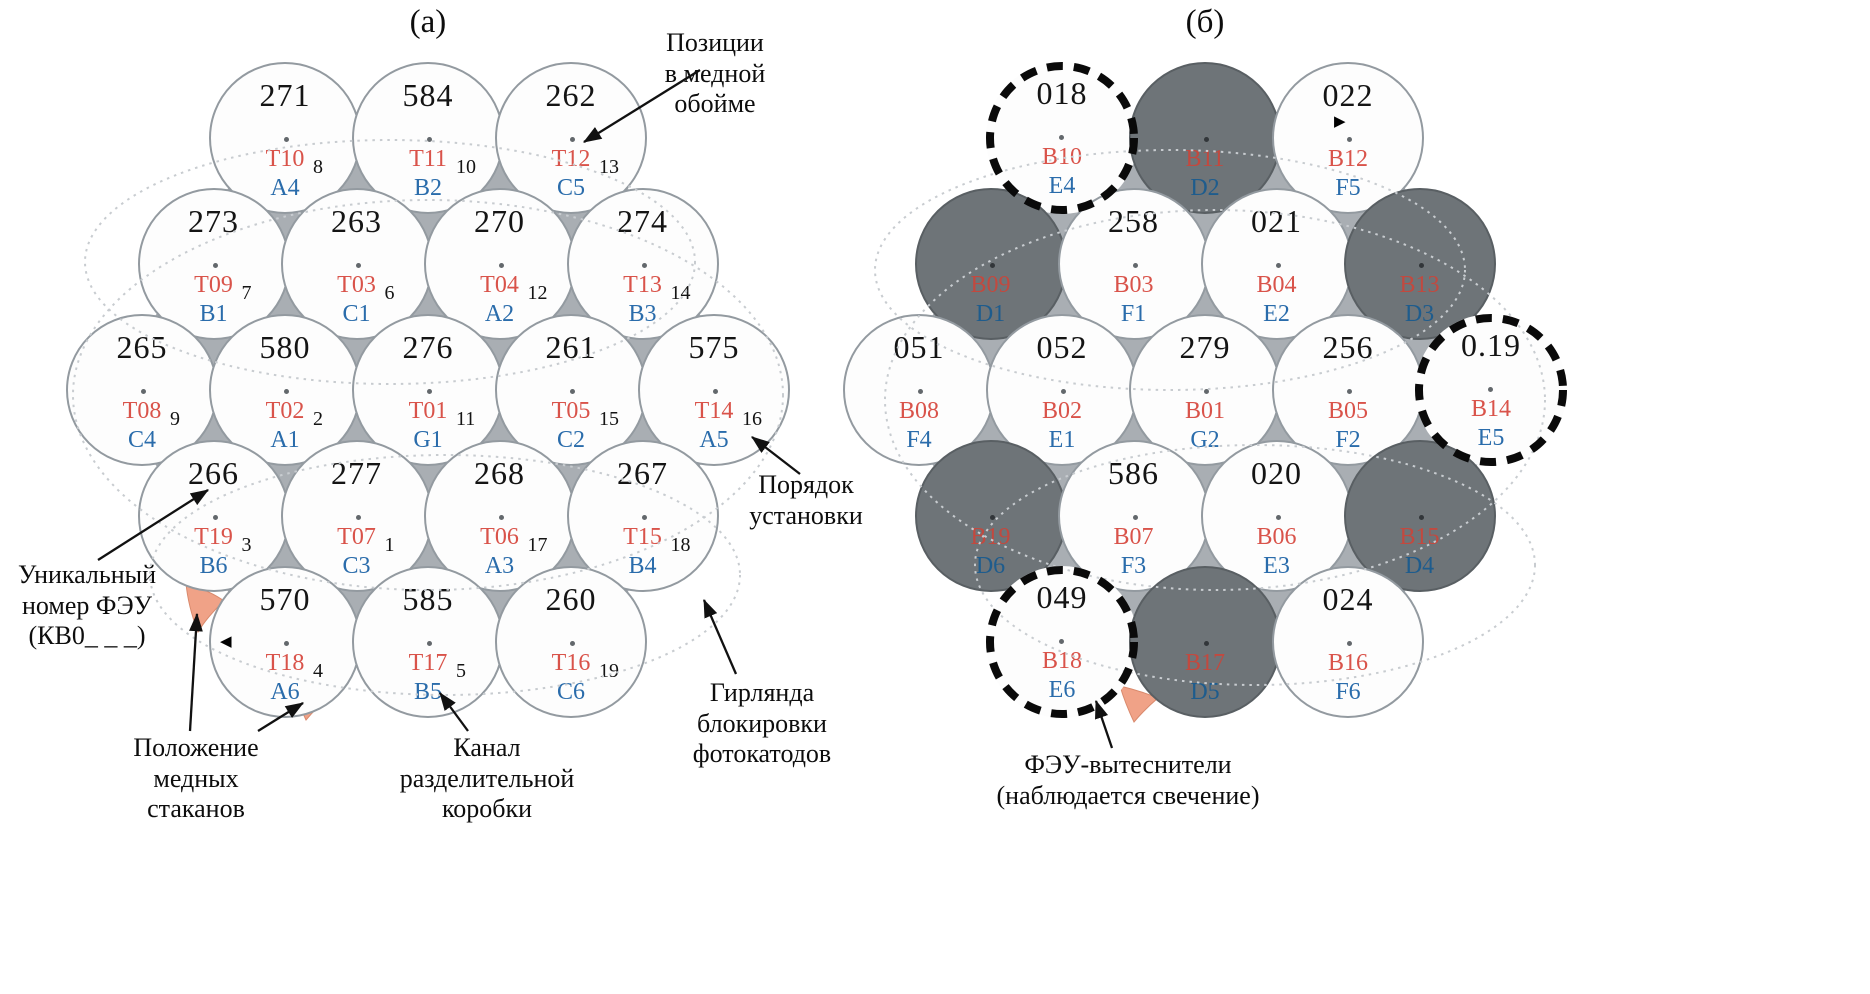 This screenshot has height=994, width=1870. Describe the element at coordinates (1062, 93) in the screenshot. I see `pmt-unique-number: 018` at that location.